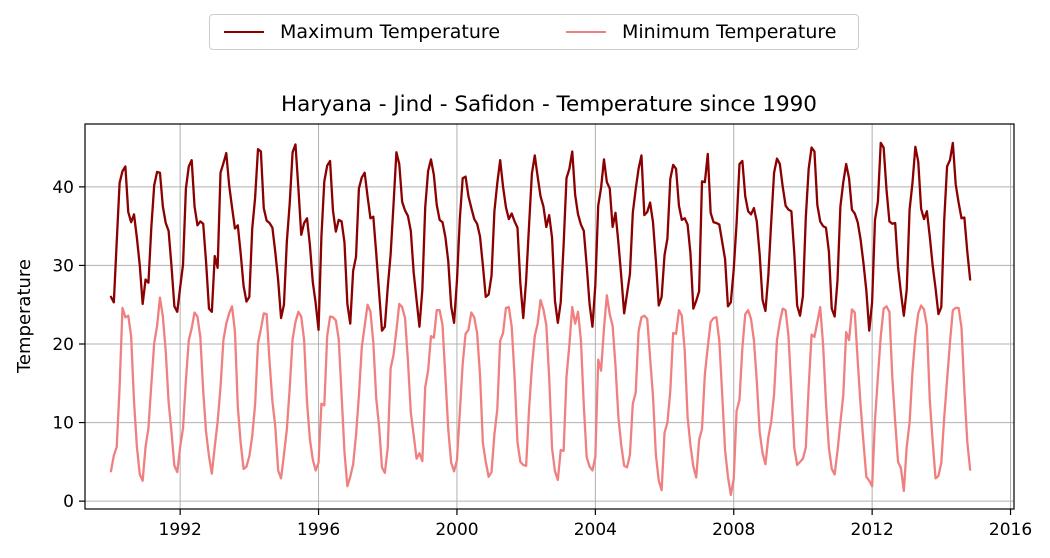 The height and width of the screenshot is (558, 1050). I want to click on y-tick-label: 30, so click(63, 266).